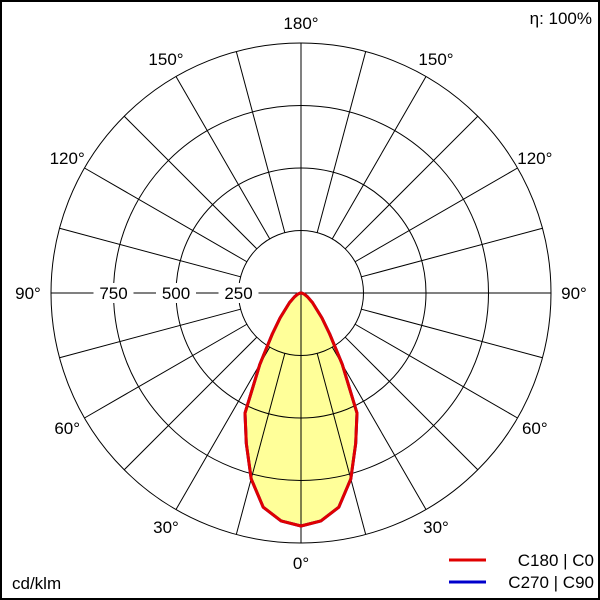  What do you see at coordinates (561, 18) in the screenshot?
I see `efficiency-label: η: 100%` at bounding box center [561, 18].